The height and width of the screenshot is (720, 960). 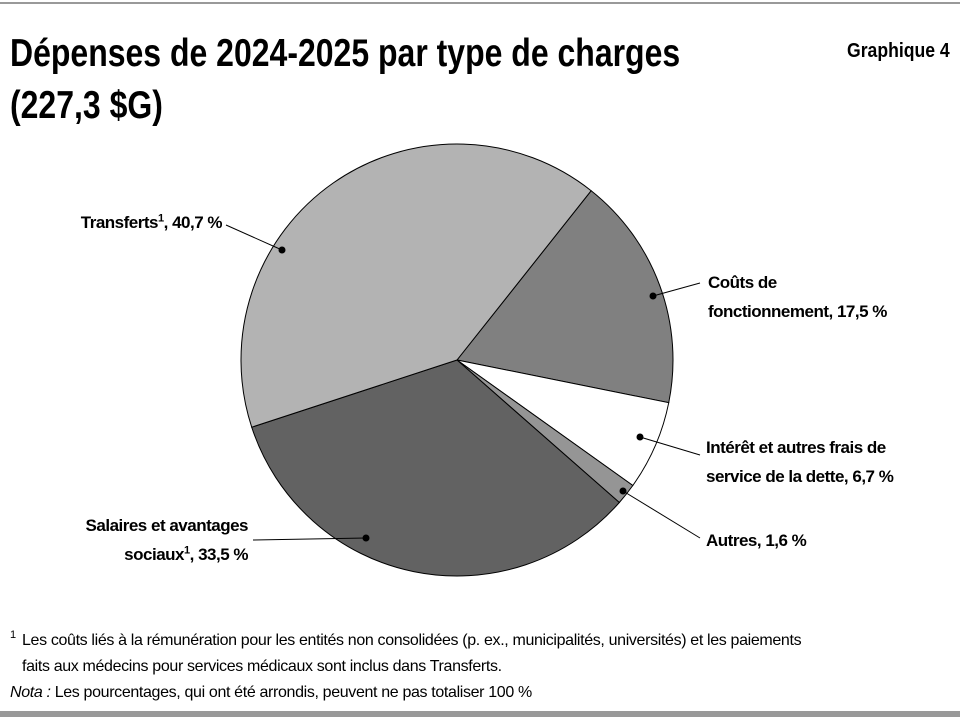 I want to click on slice-label: Autres, 1,6 %, so click(x=756, y=540).